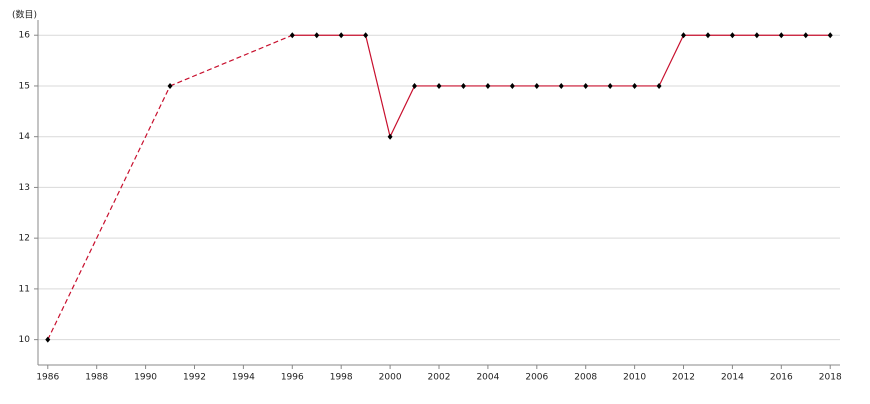  Describe the element at coordinates (24, 86) in the screenshot. I see `y-tick-label: 15` at that location.